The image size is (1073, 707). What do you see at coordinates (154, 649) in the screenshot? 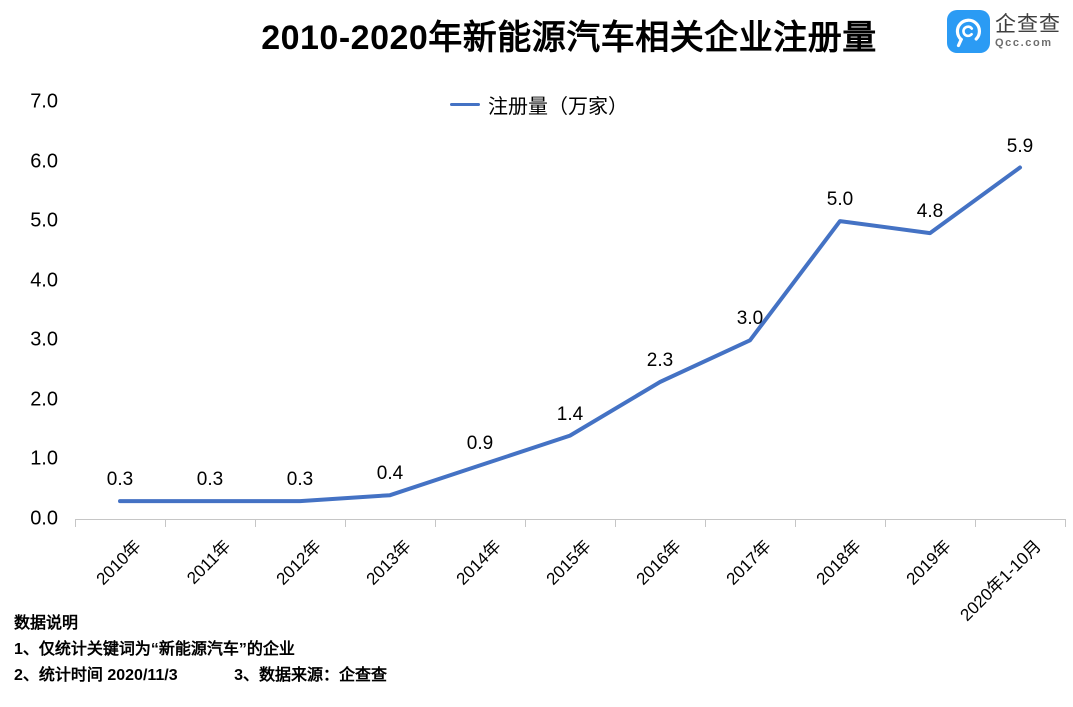
I see `footnote-1: 1、仅统计关键词为“新能源汽车”的企业` at bounding box center [154, 649].